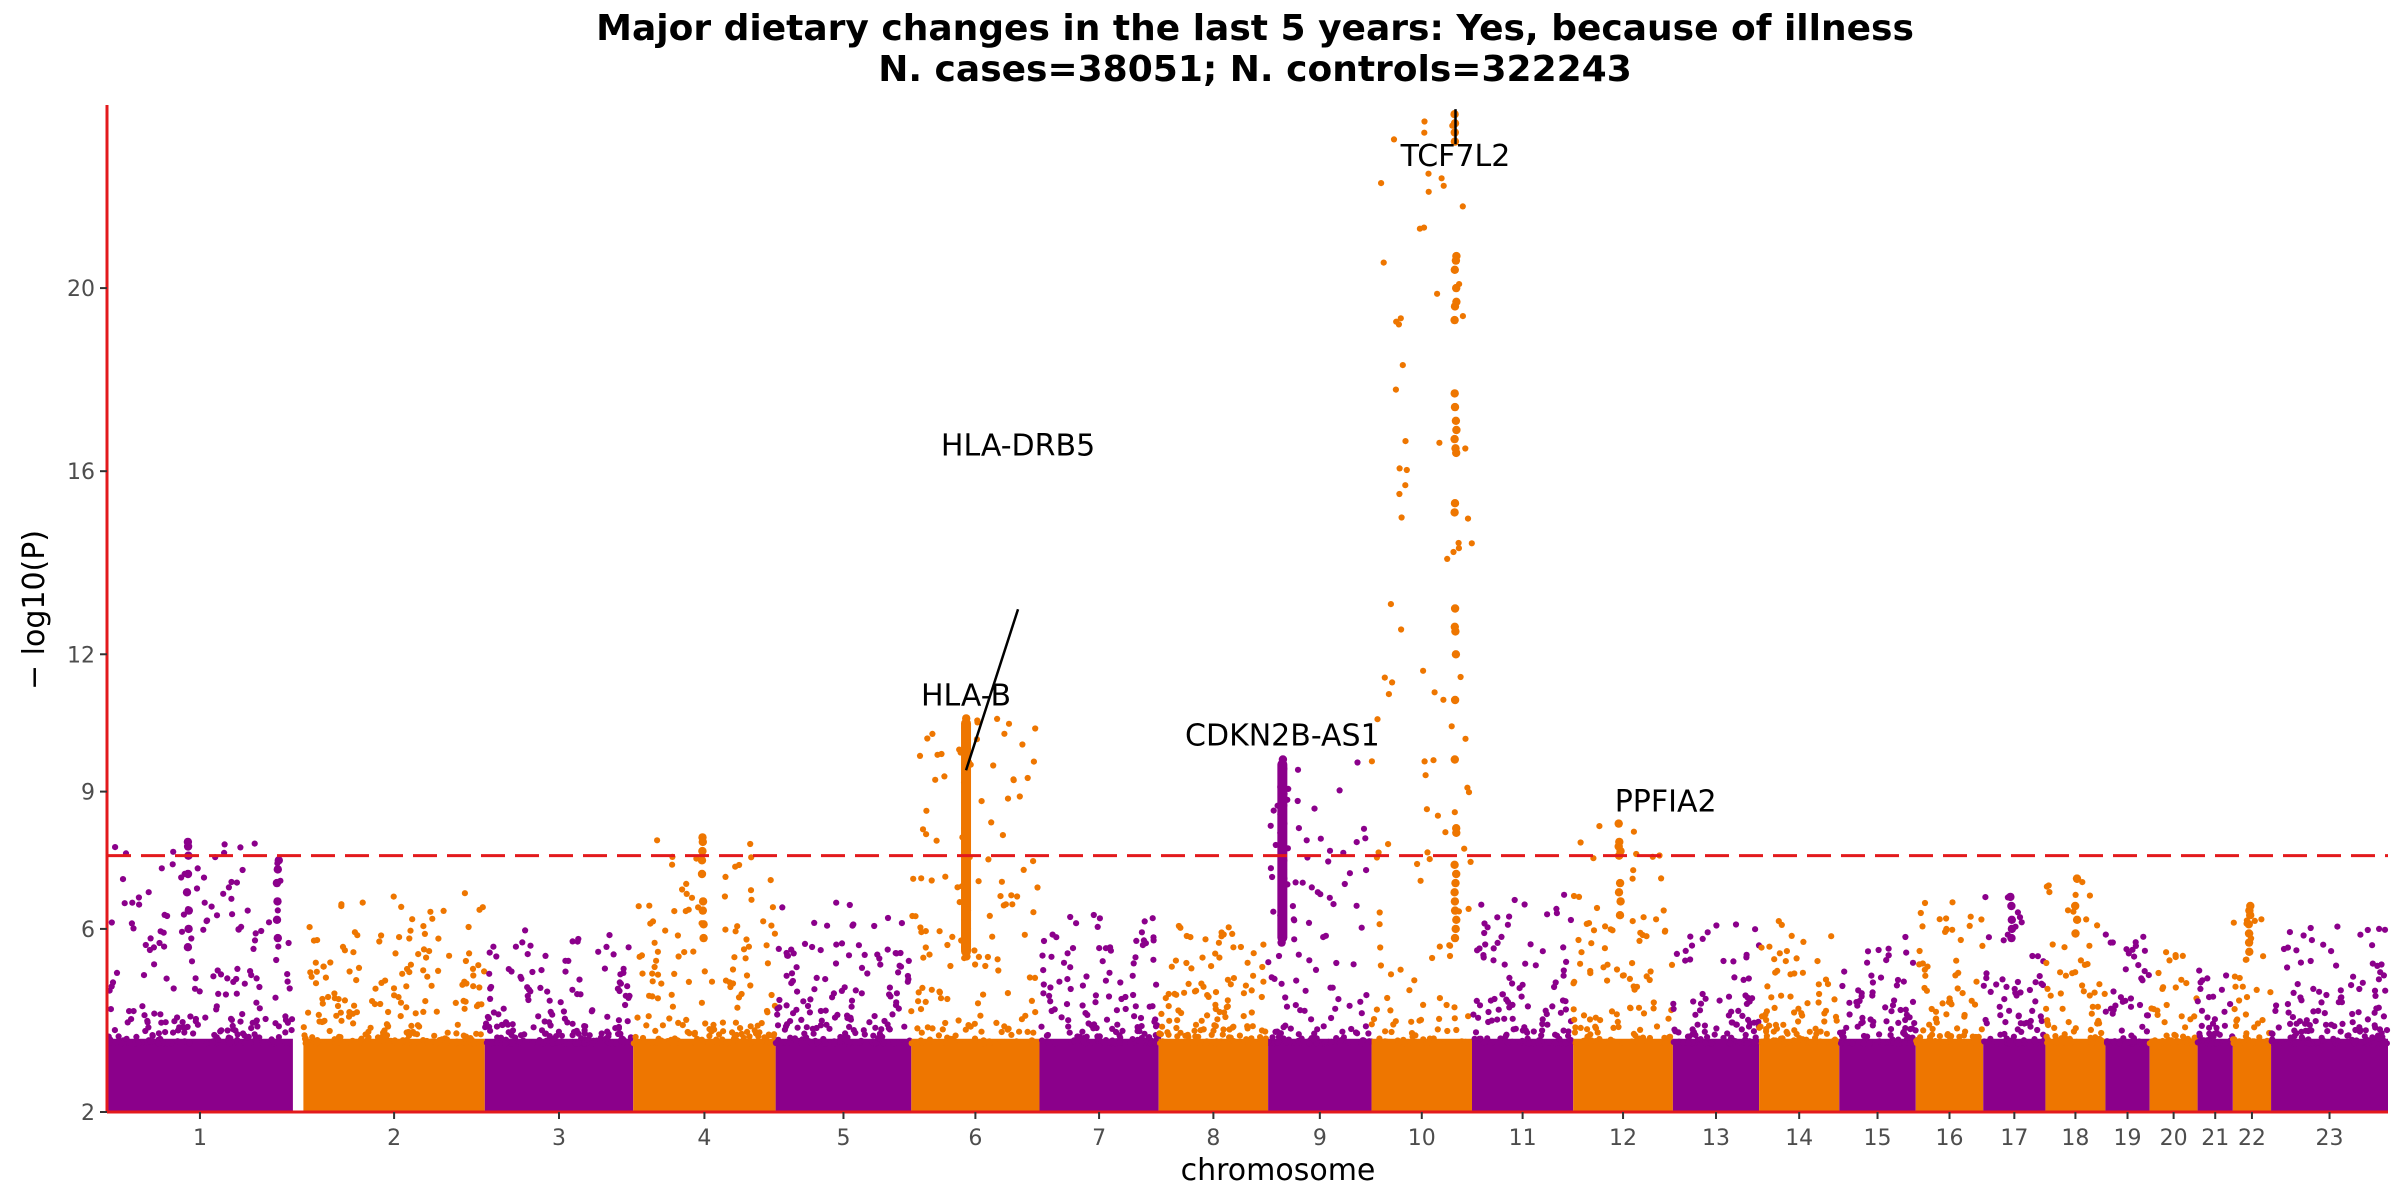  What do you see at coordinates (966, 695) in the screenshot?
I see `gene-label: HLA-B` at bounding box center [966, 695].